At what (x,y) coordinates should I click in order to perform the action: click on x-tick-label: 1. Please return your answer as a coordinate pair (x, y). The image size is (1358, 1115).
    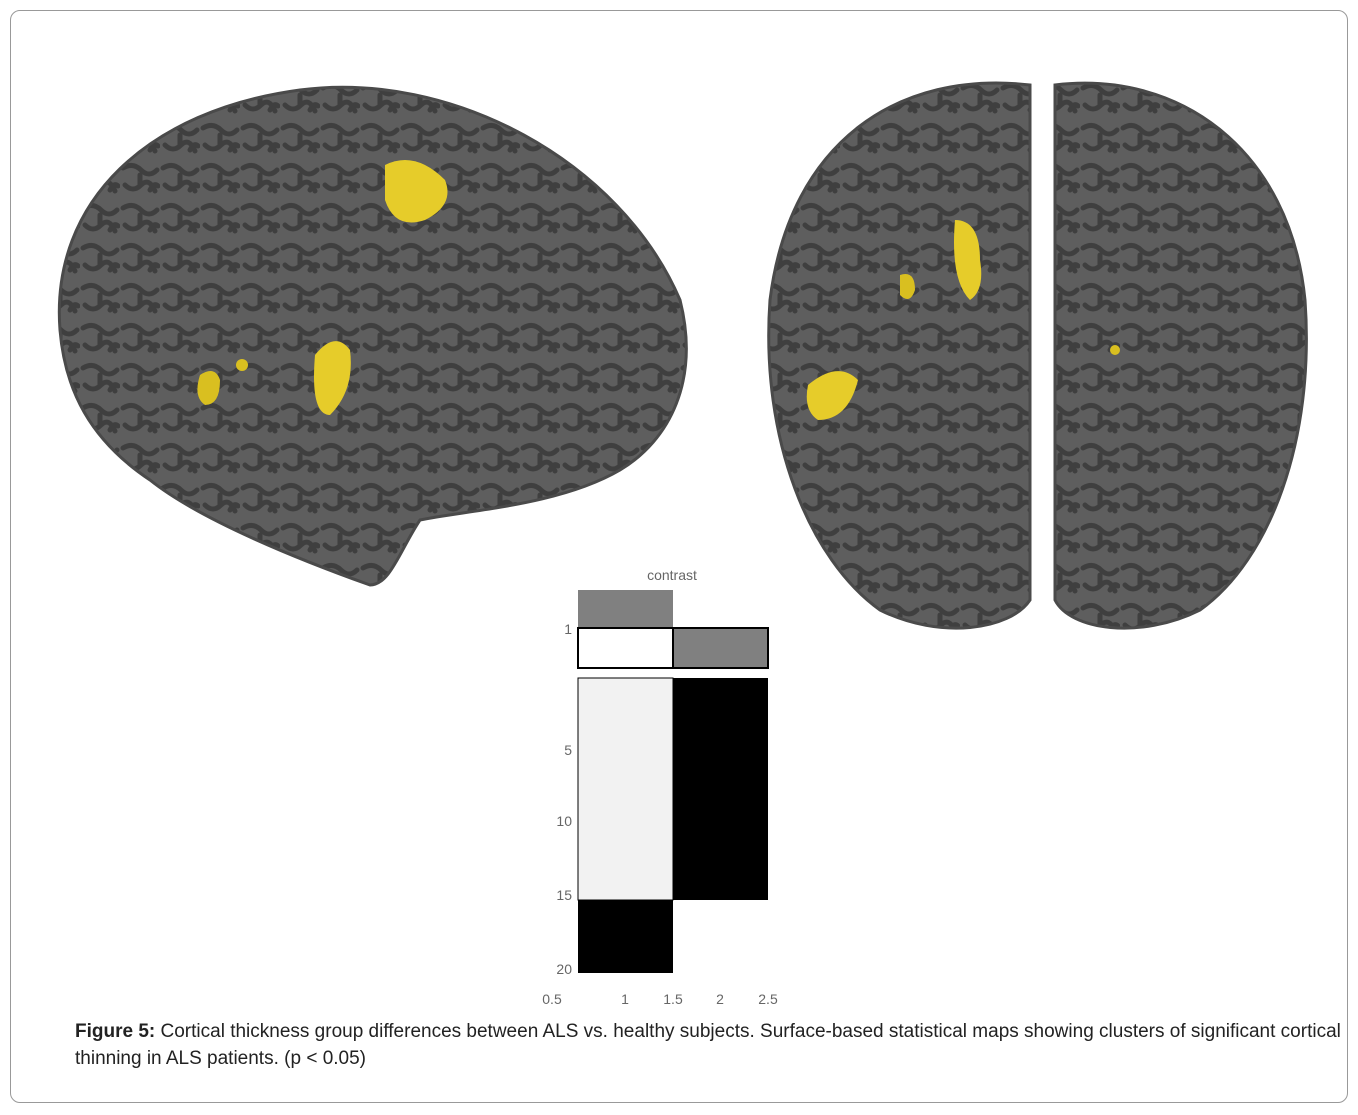
    Looking at the image, I should click on (625, 999).